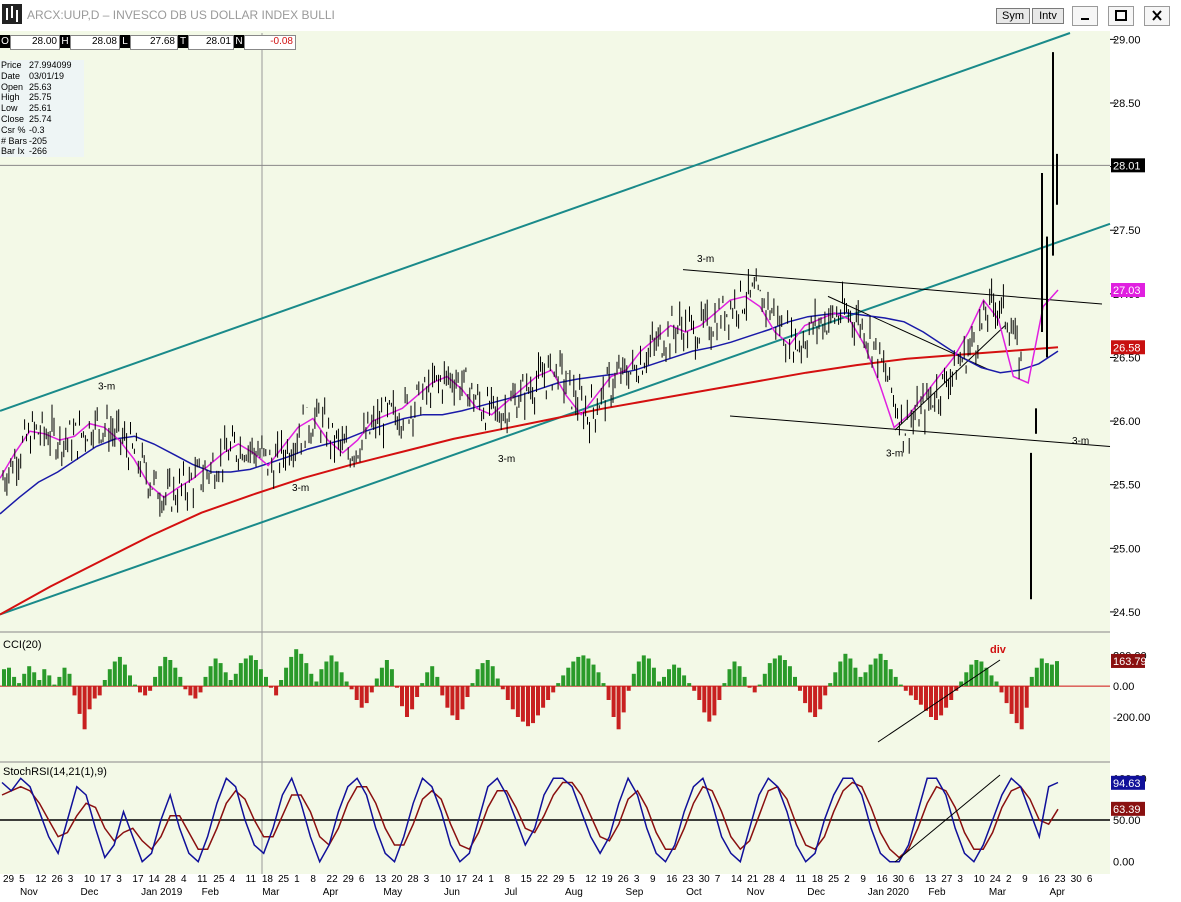 The image size is (1181, 902). I want to click on month-label: May, so click(392, 892).